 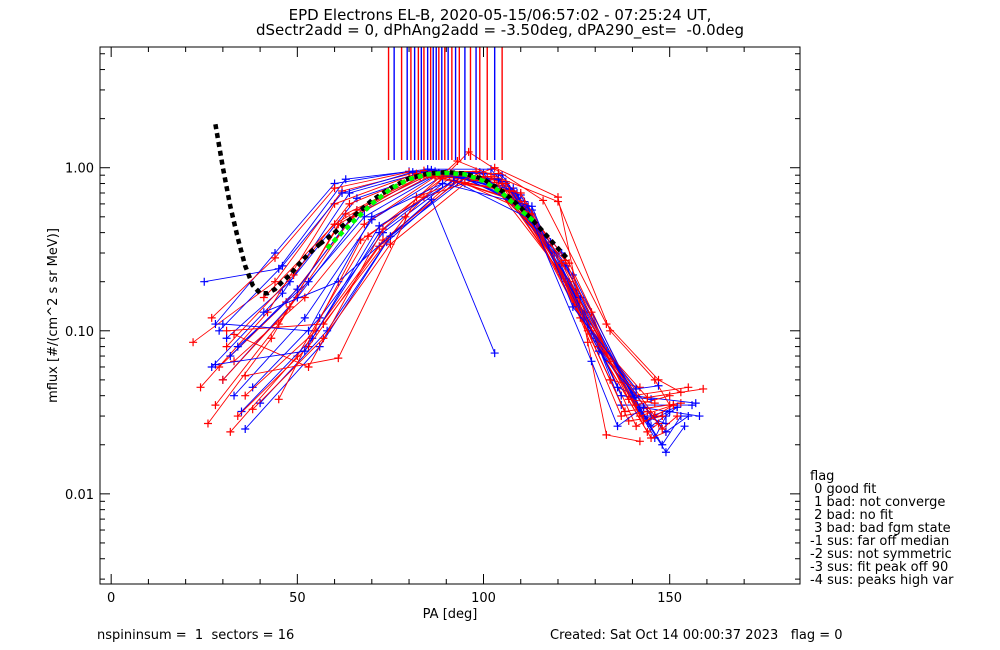 I want to click on legend-item: 1 bad: not converge, so click(x=878, y=502).